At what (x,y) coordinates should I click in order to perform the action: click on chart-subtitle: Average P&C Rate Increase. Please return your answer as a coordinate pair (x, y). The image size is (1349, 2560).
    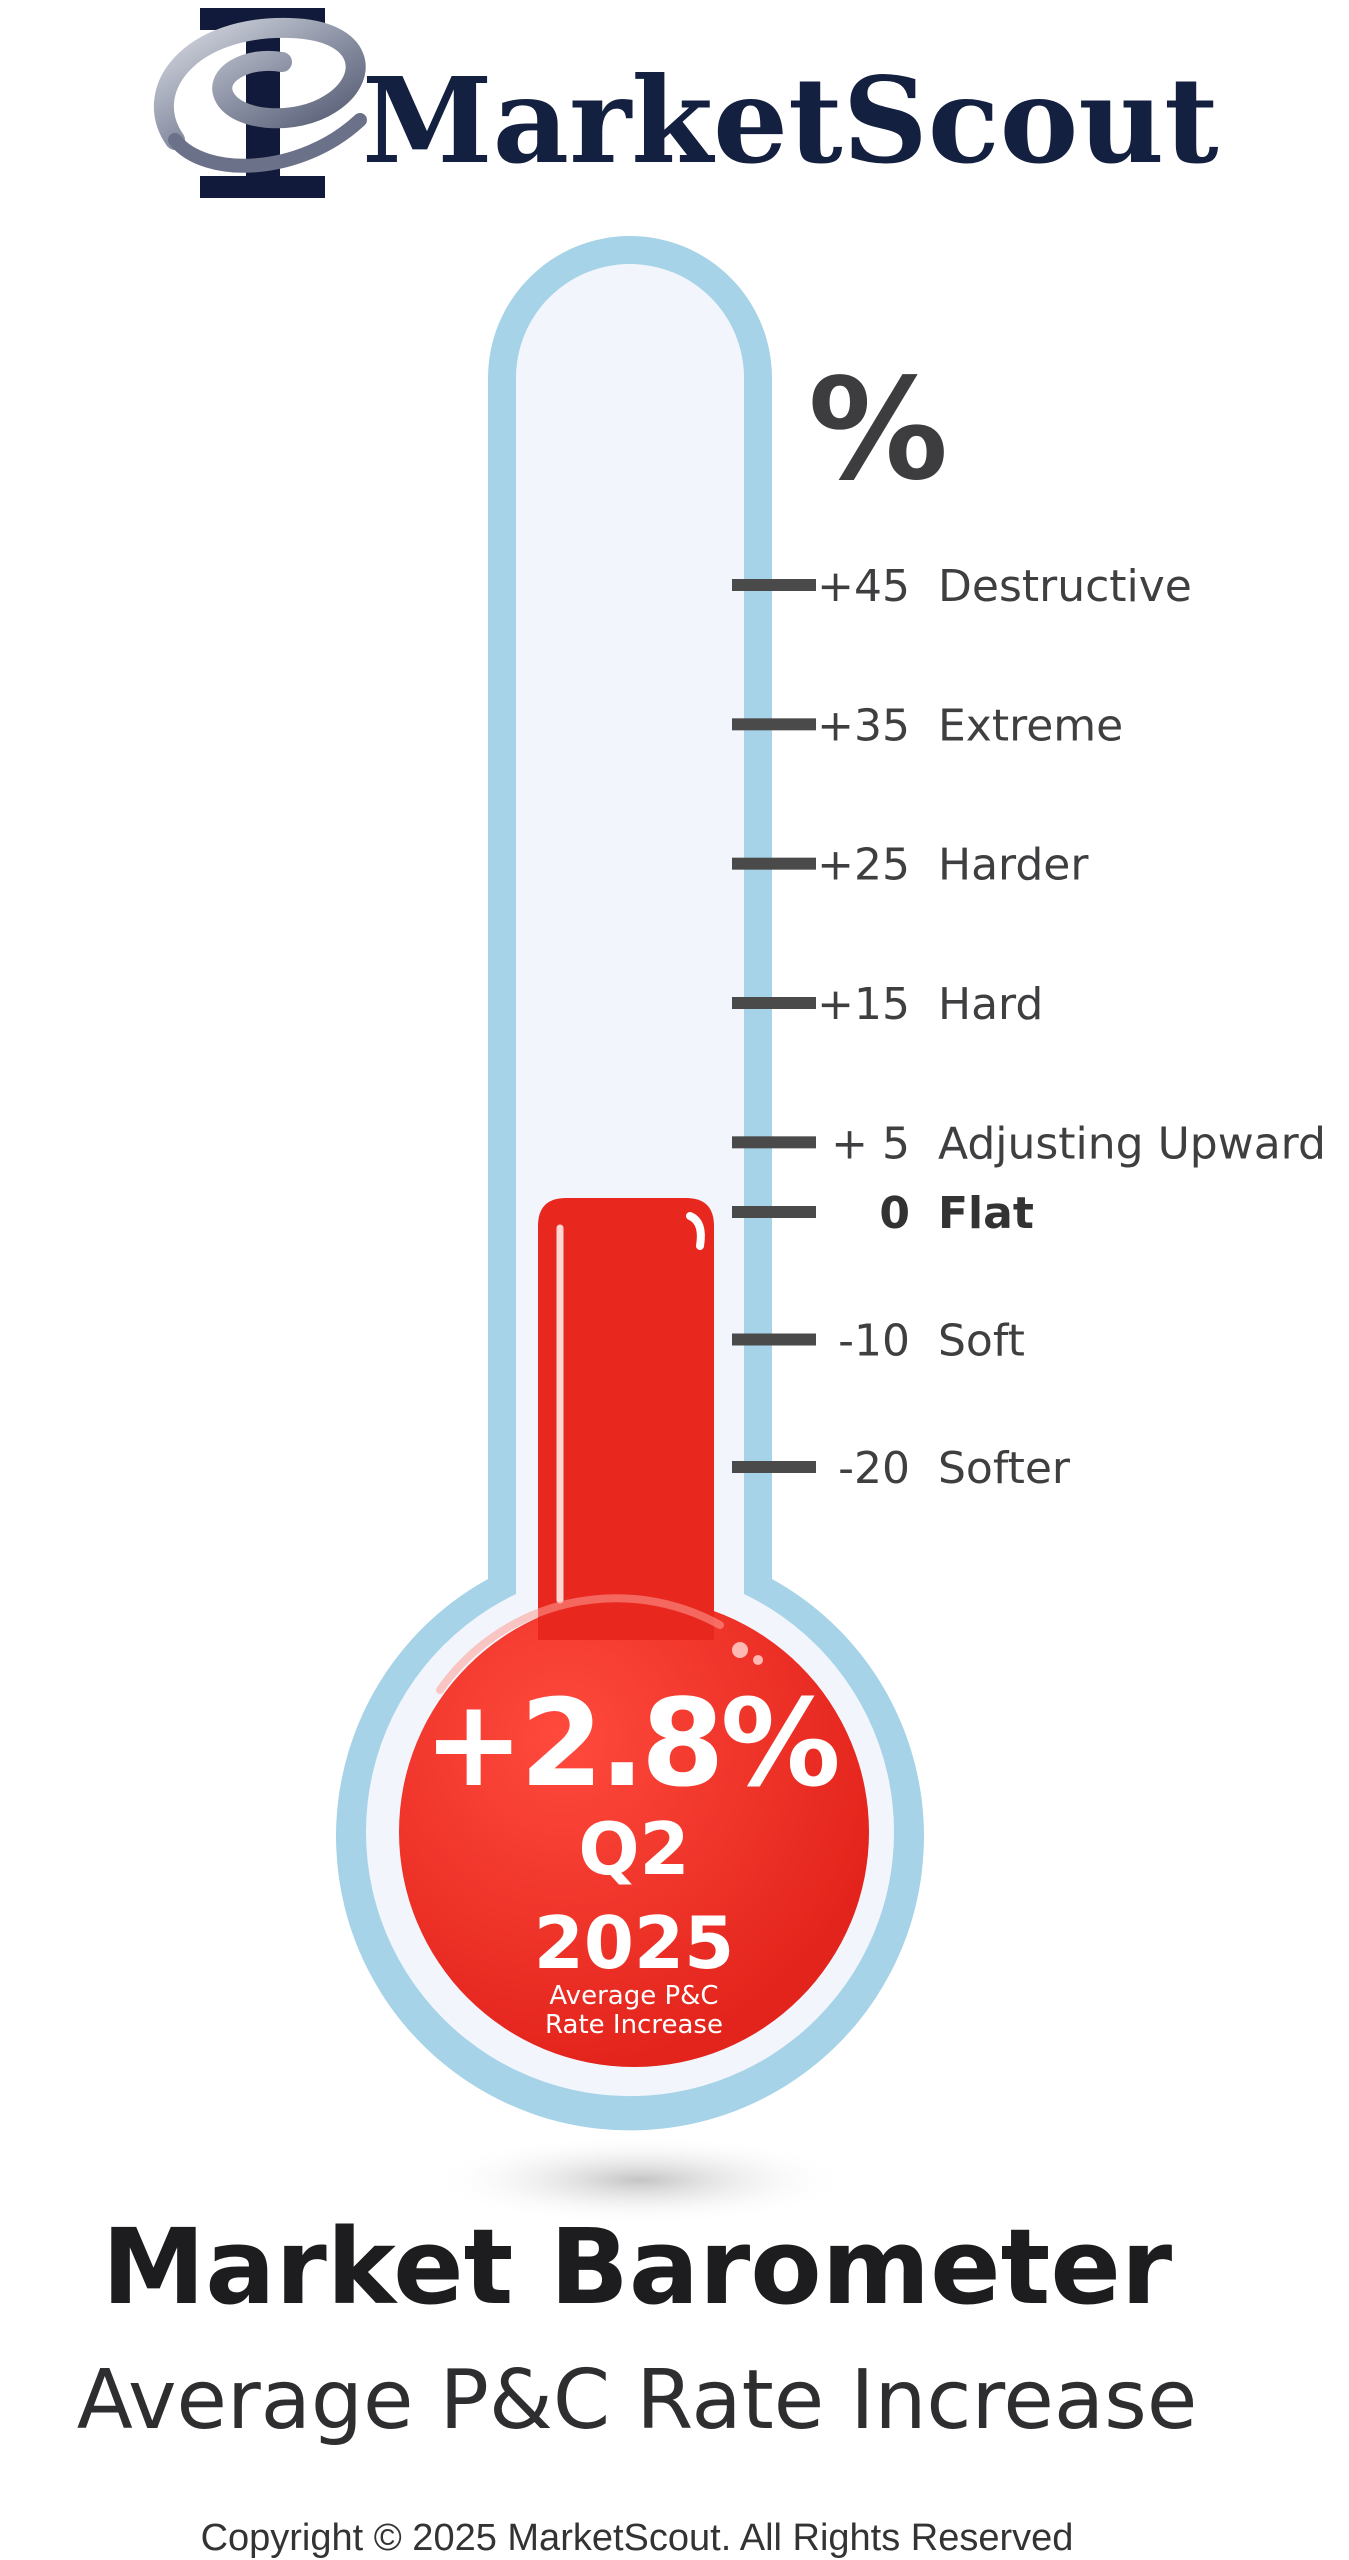
    Looking at the image, I should click on (637, 2400).